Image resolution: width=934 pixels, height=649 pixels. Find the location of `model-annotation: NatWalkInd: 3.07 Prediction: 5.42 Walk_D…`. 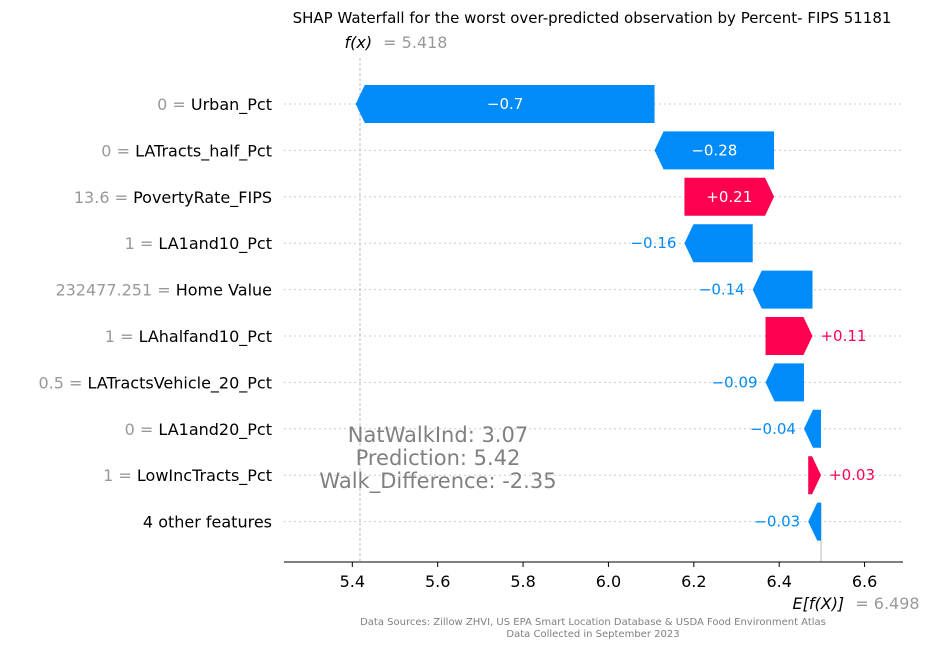

model-annotation: NatWalkInd: 3.07 Prediction: 5.42 Walk_D… is located at coordinates (437, 458).